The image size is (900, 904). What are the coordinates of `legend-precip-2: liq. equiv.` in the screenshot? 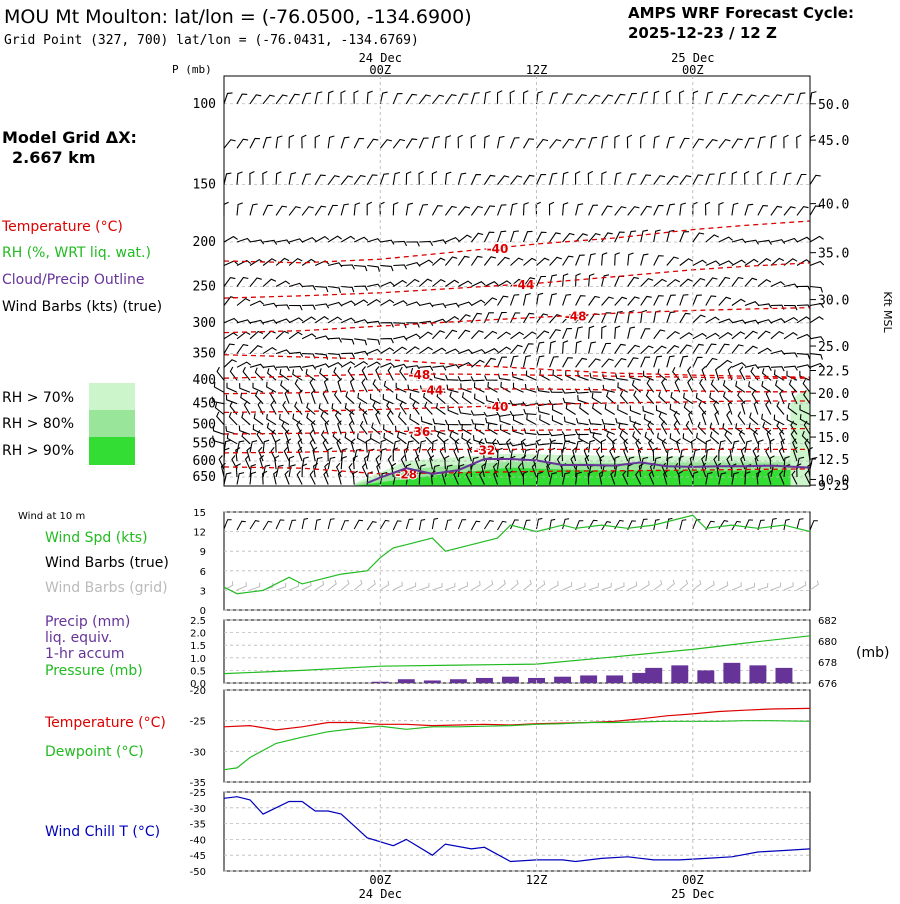 It's located at (78, 638).